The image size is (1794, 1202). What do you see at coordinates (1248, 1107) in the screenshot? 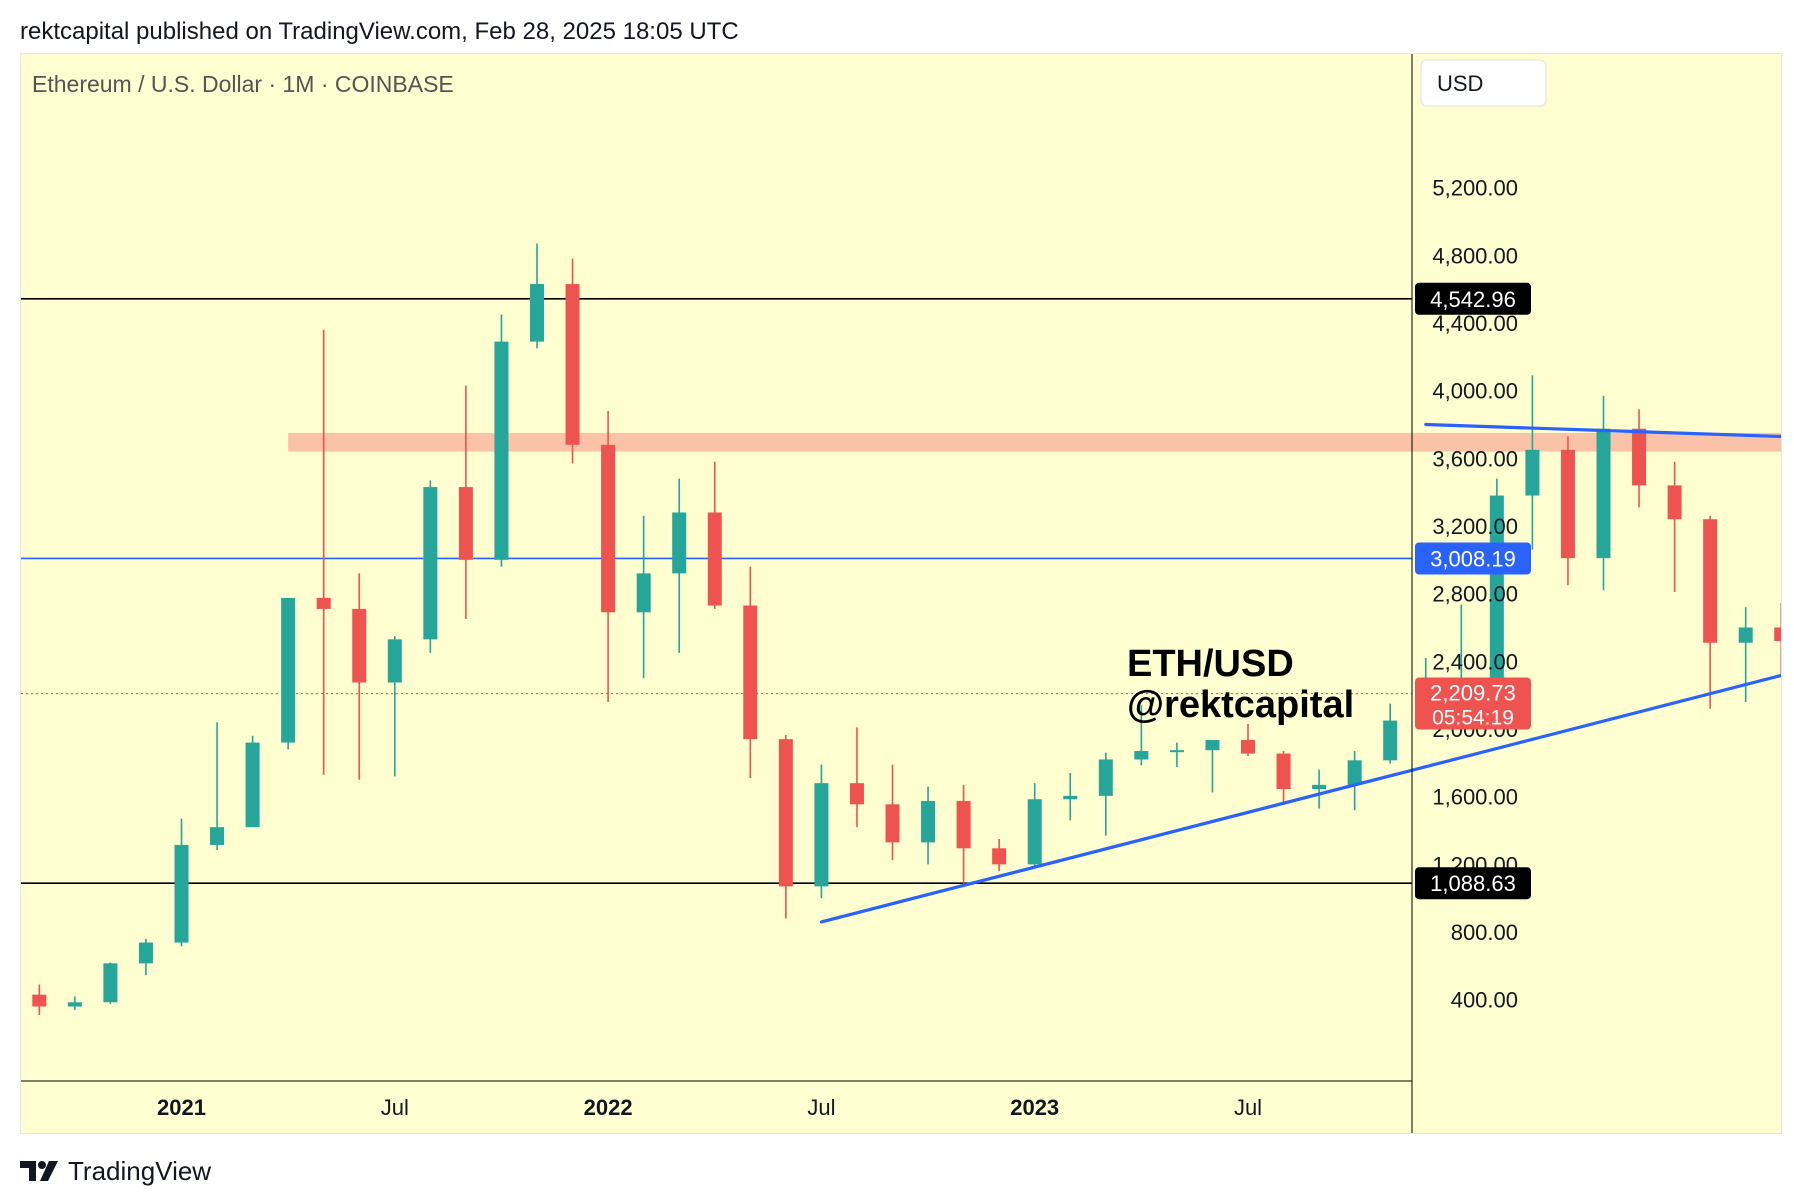
I see `x-tick-label-6: Jul` at bounding box center [1248, 1107].